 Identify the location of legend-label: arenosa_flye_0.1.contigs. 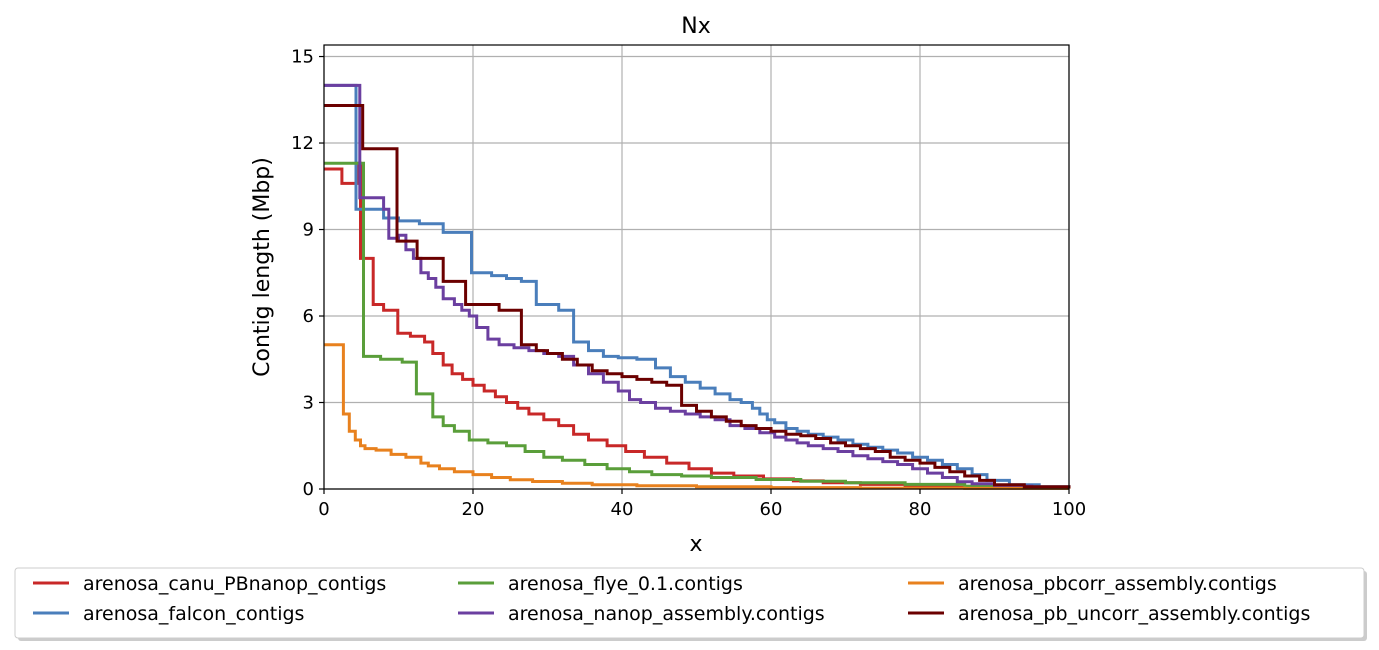
(625, 584).